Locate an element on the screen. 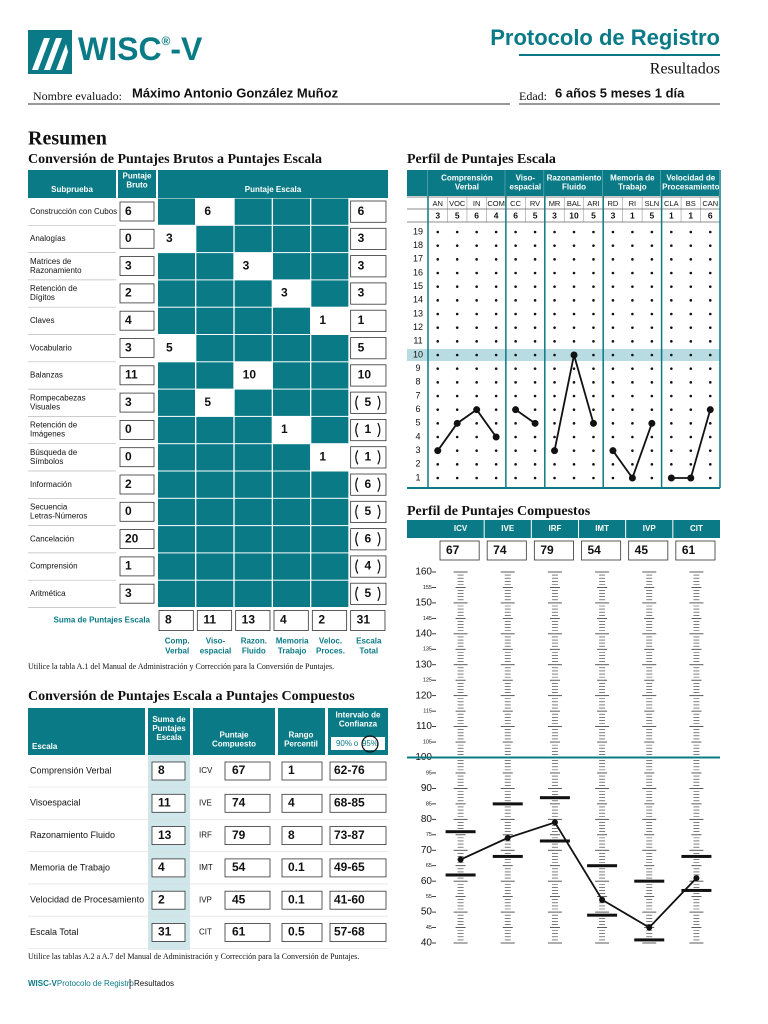 The image size is (768, 1024). composite-score: 61 is located at coordinates (239, 932).